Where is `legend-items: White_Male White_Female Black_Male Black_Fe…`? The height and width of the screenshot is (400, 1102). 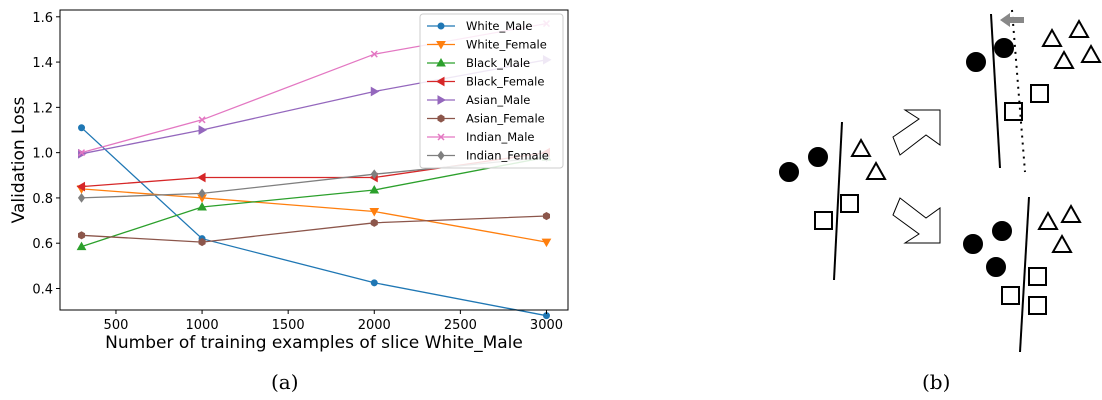 legend-items: White_Male White_Female Black_Male Black_Fe… is located at coordinates (488, 91).